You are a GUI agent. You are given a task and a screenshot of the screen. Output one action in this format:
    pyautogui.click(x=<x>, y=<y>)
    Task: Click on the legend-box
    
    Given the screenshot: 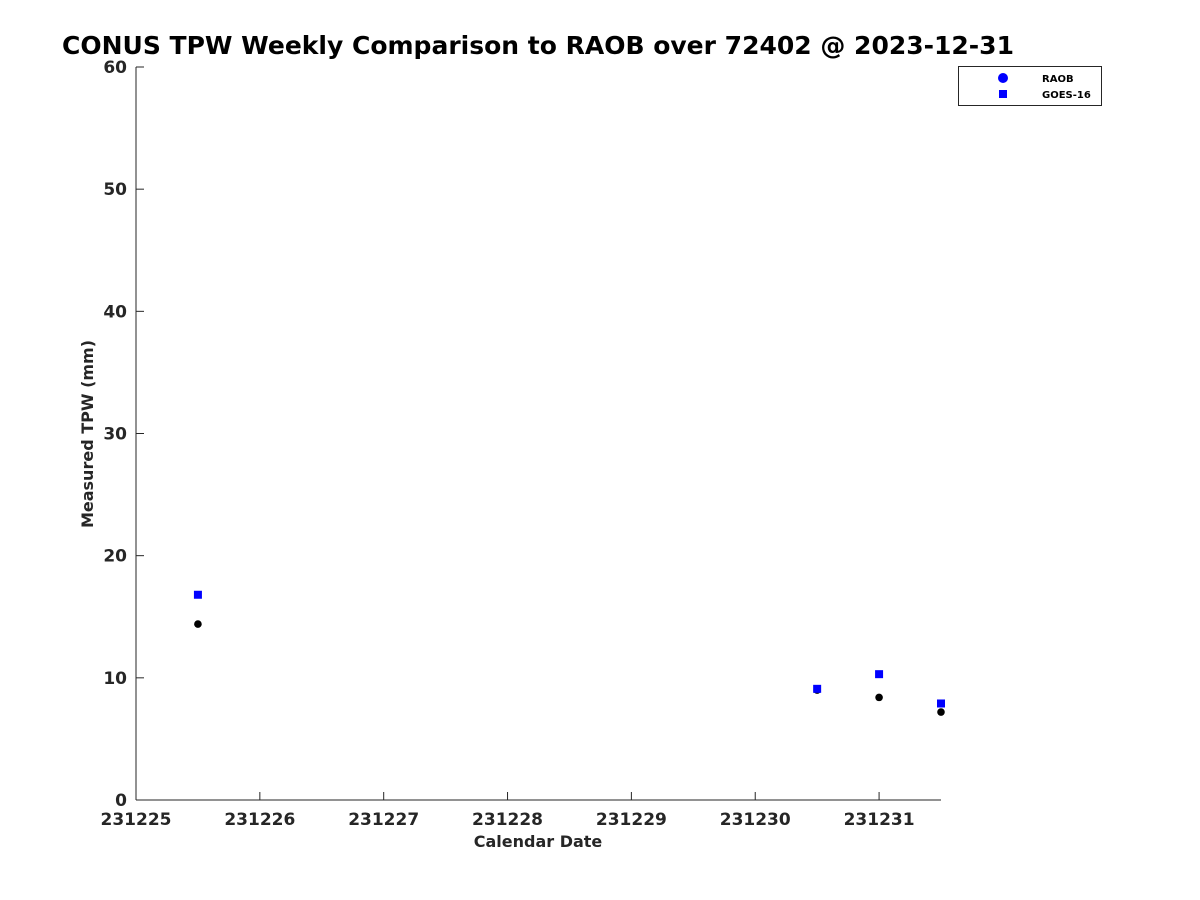 What is the action you would take?
    pyautogui.click(x=1030, y=86)
    